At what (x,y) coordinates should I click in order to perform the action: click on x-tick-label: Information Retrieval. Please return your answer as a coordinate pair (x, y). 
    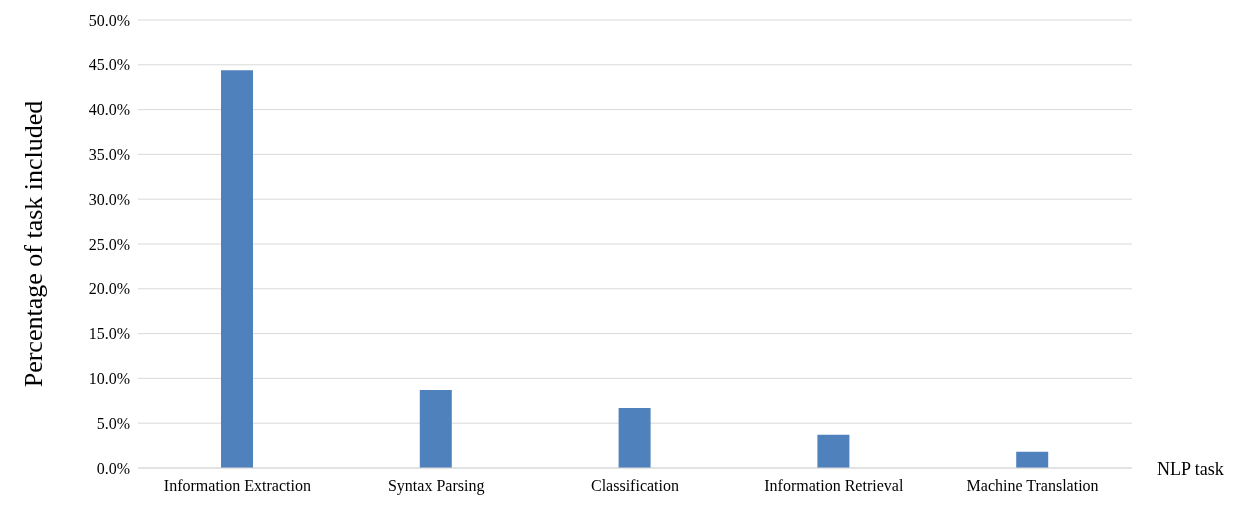
    Looking at the image, I should click on (834, 486).